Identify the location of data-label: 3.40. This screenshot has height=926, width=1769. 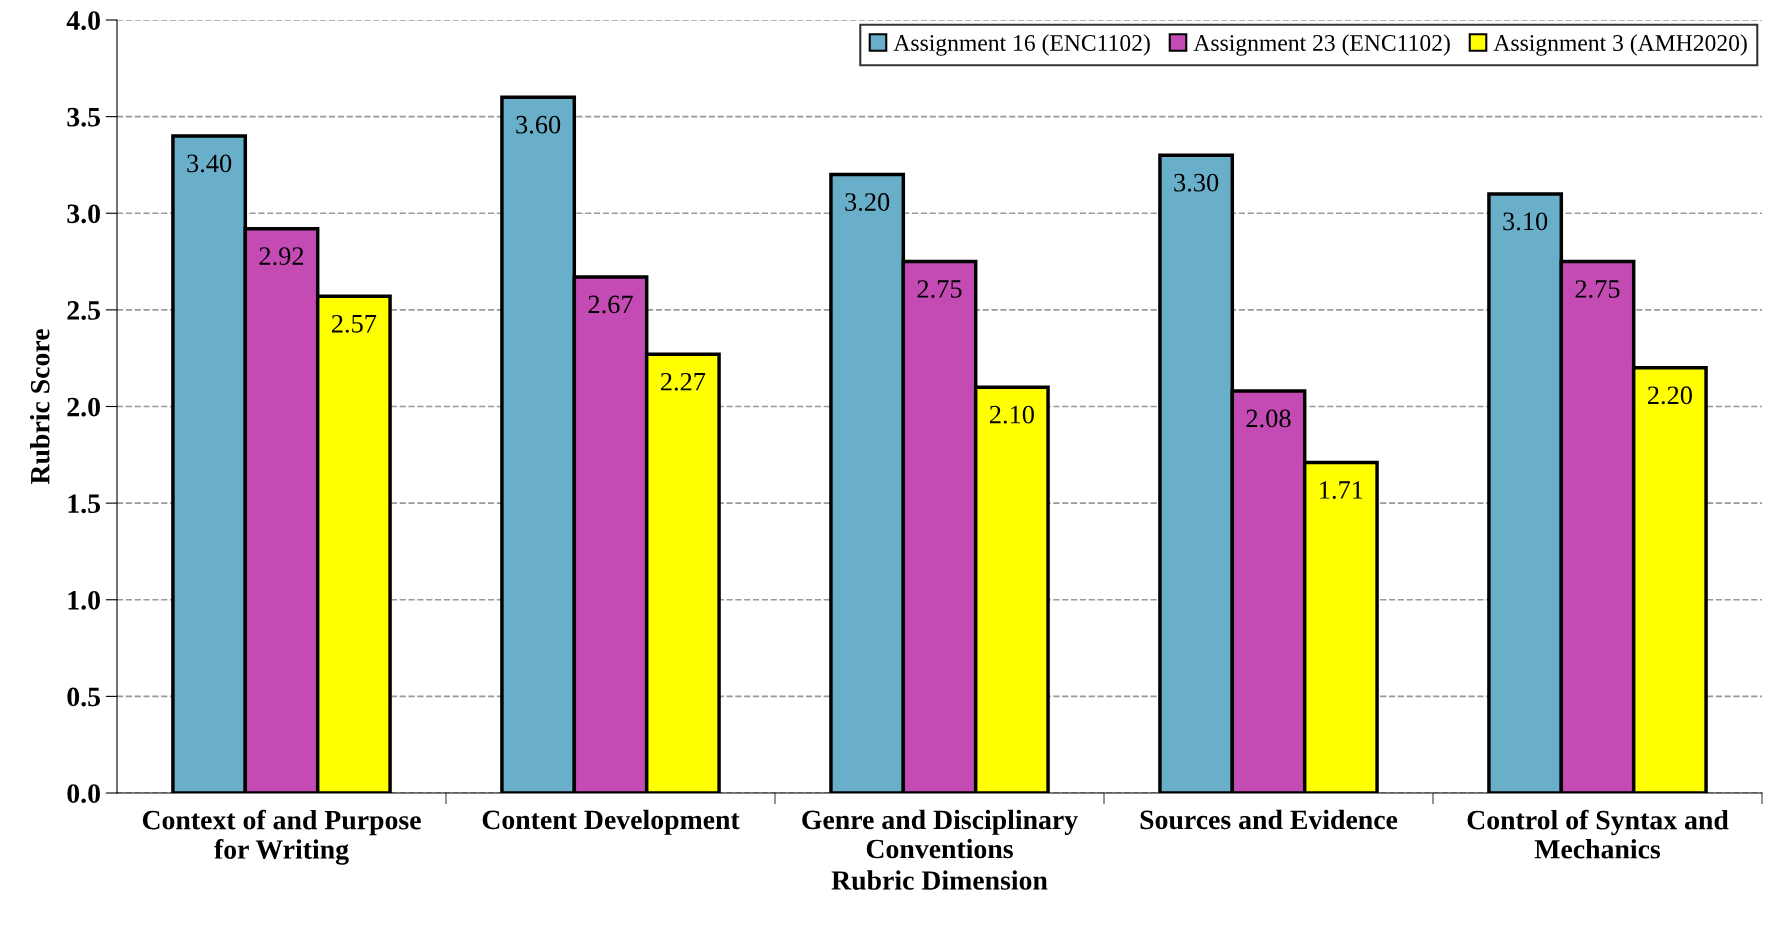
(209, 163).